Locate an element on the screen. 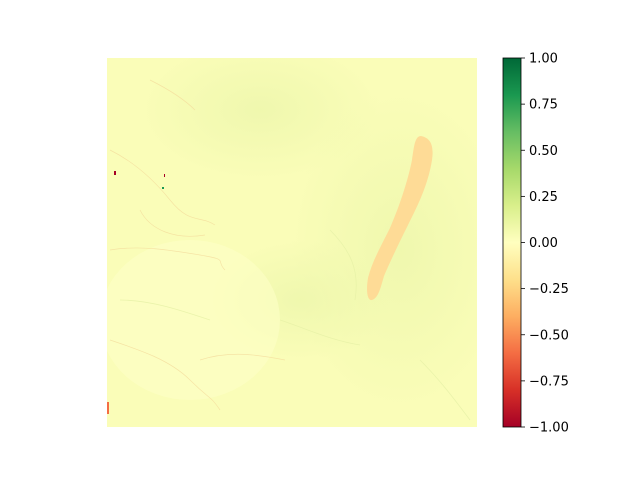 Image resolution: width=640 pixels, height=480 pixels. colorbar-tick-label: 0.00 is located at coordinates (543, 243).